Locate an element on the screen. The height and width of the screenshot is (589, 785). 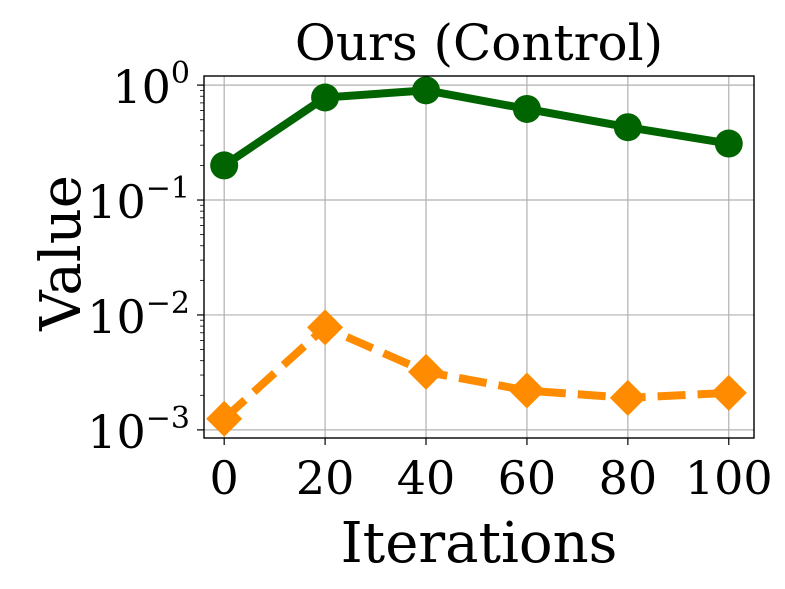
x-tick-label: 40 is located at coordinates (426, 478).